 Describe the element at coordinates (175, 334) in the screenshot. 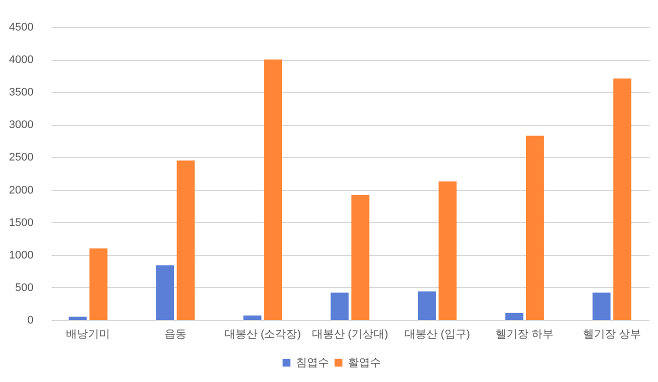

I see `x-tick-label: 읍동` at that location.